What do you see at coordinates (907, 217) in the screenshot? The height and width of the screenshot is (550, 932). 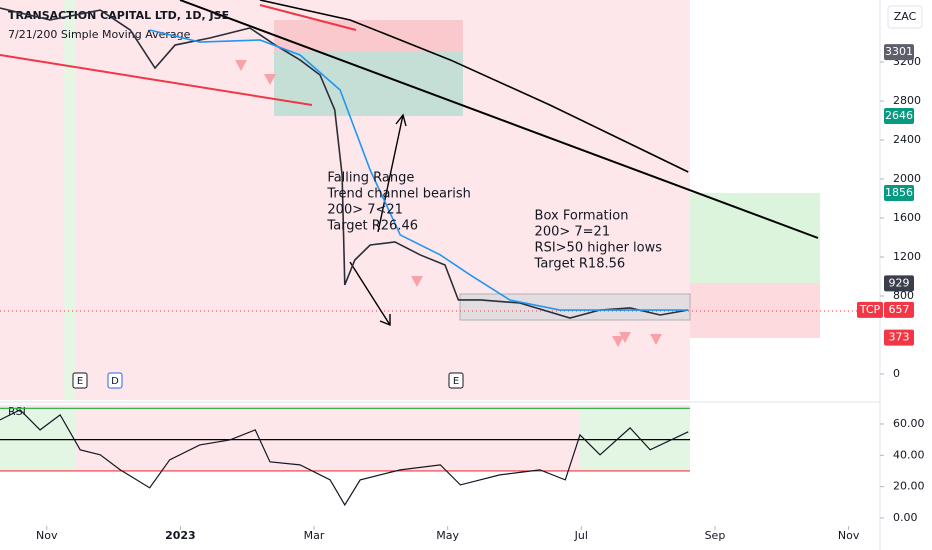 I see `y-tick-label: 1600` at bounding box center [907, 217].